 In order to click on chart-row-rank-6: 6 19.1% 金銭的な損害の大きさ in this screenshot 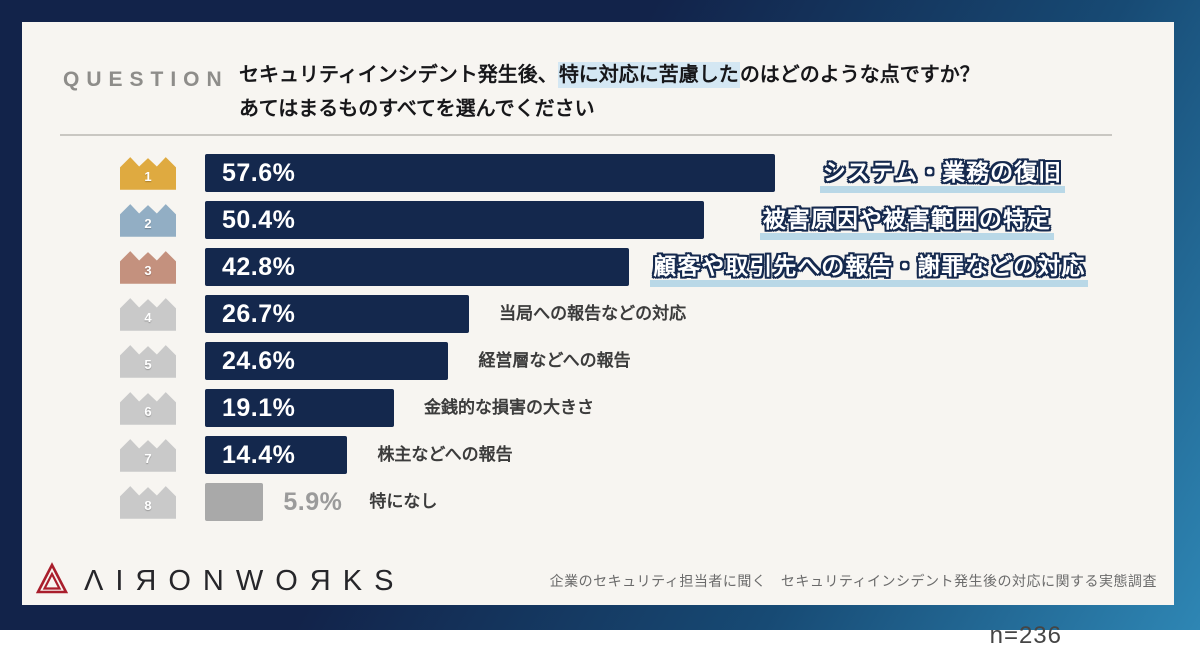, I will do `click(598, 408)`.